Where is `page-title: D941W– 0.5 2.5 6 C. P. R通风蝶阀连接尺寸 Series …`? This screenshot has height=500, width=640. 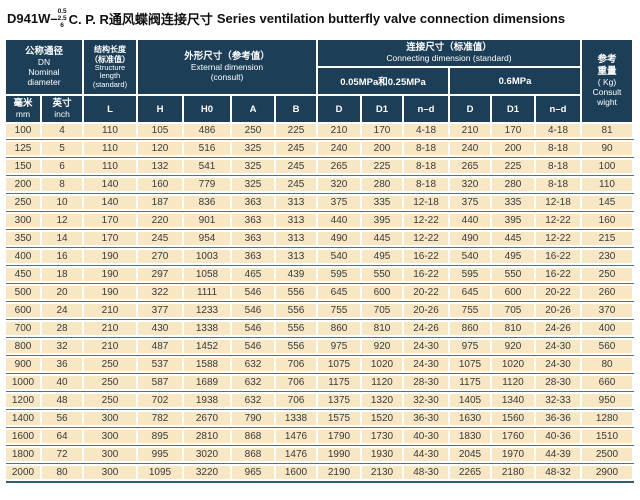 page-title: D941W– 0.5 2.5 6 C. P. R通风蝶阀连接尺寸 Series … is located at coordinates (286, 18).